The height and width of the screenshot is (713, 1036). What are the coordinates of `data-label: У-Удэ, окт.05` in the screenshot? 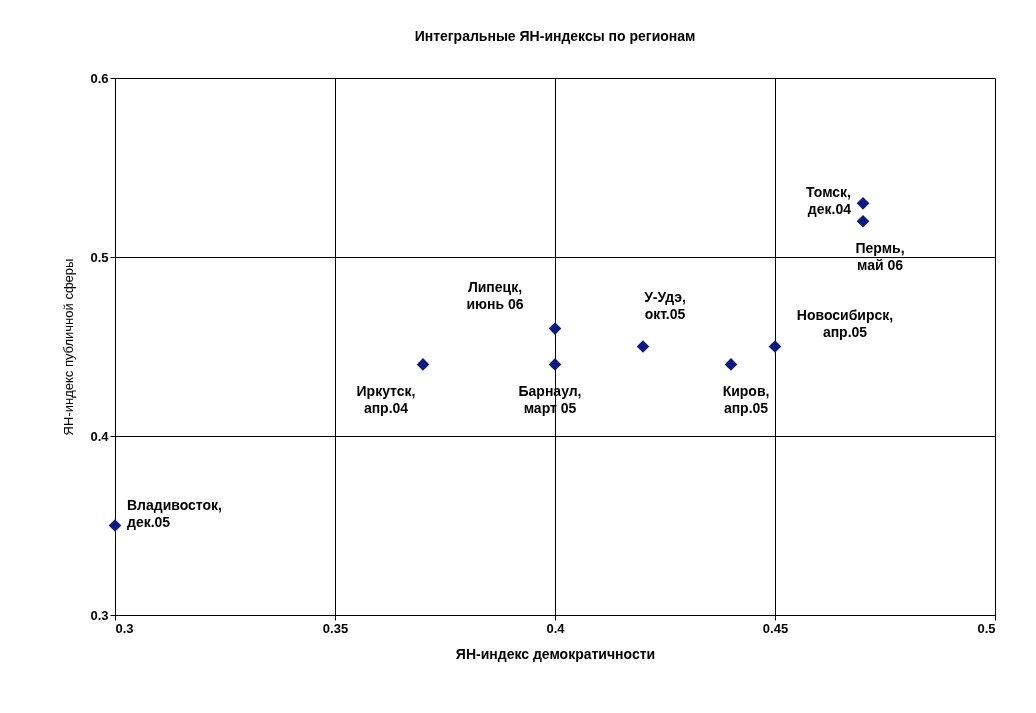 It's located at (665, 305).